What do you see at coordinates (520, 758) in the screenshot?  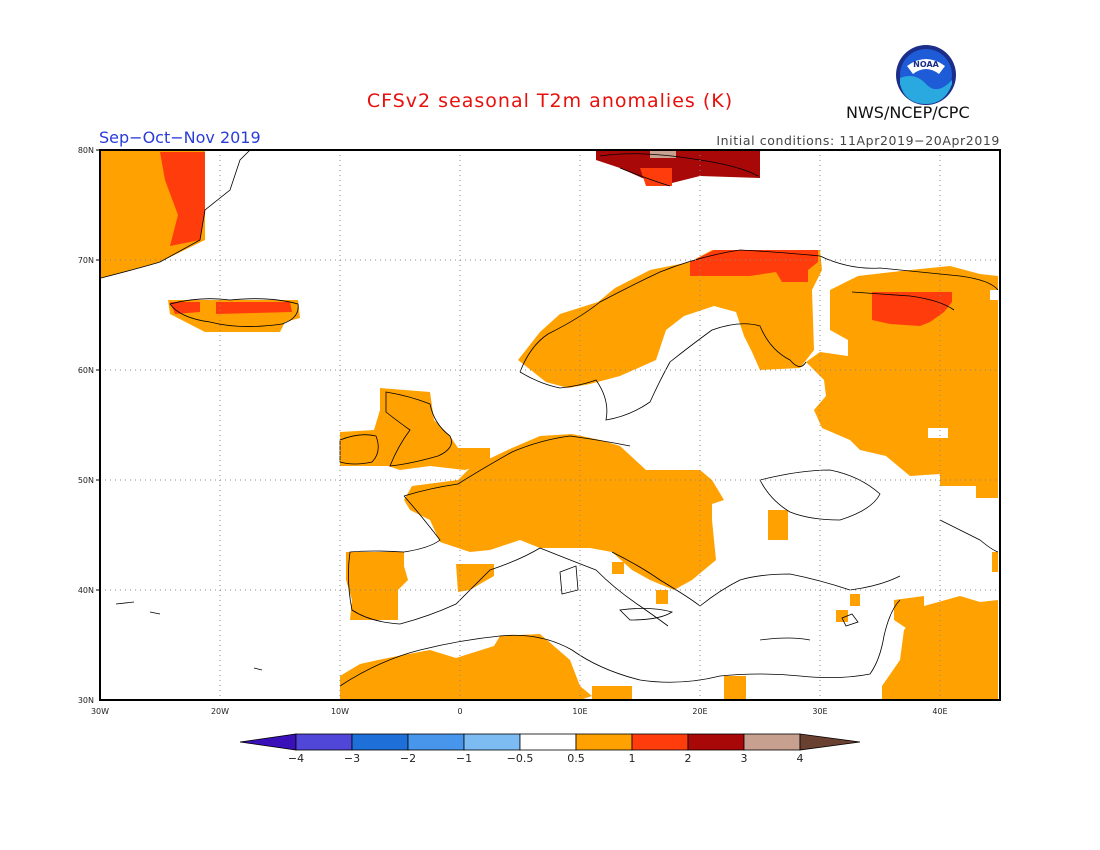 I see `colorbar-label: −0.5` at bounding box center [520, 758].